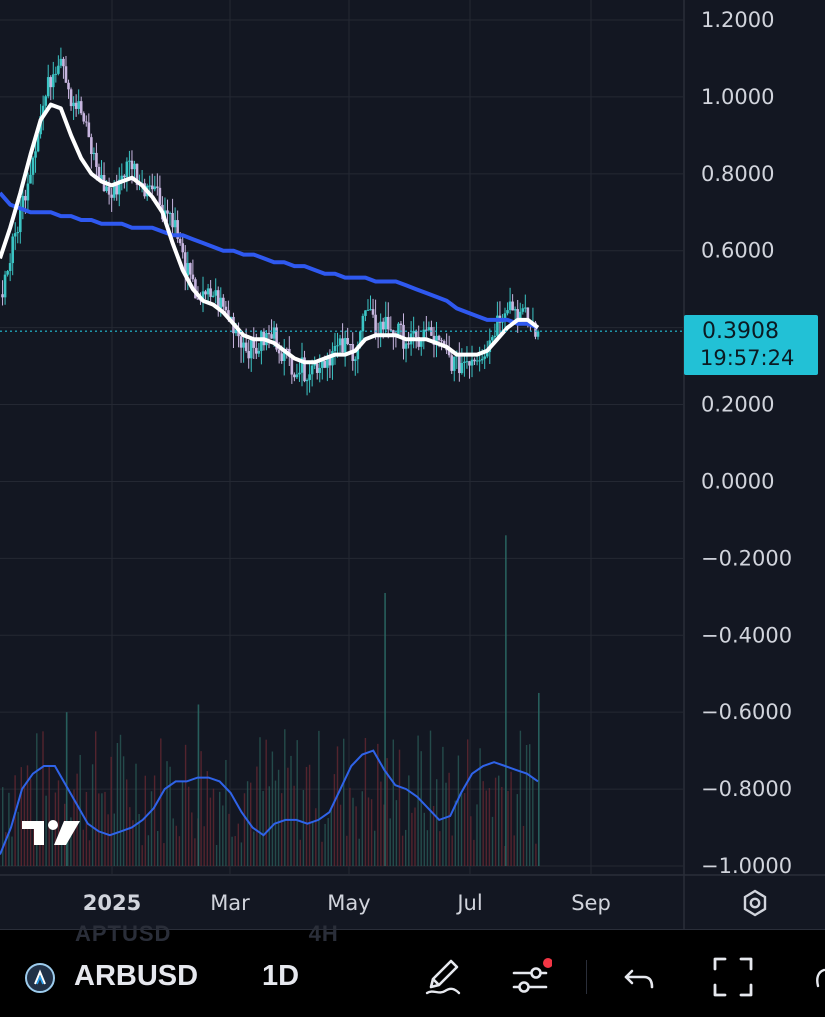 This screenshot has height=1017, width=825. Describe the element at coordinates (746, 866) in the screenshot. I see `price-tick-label: −1.0000` at that location.